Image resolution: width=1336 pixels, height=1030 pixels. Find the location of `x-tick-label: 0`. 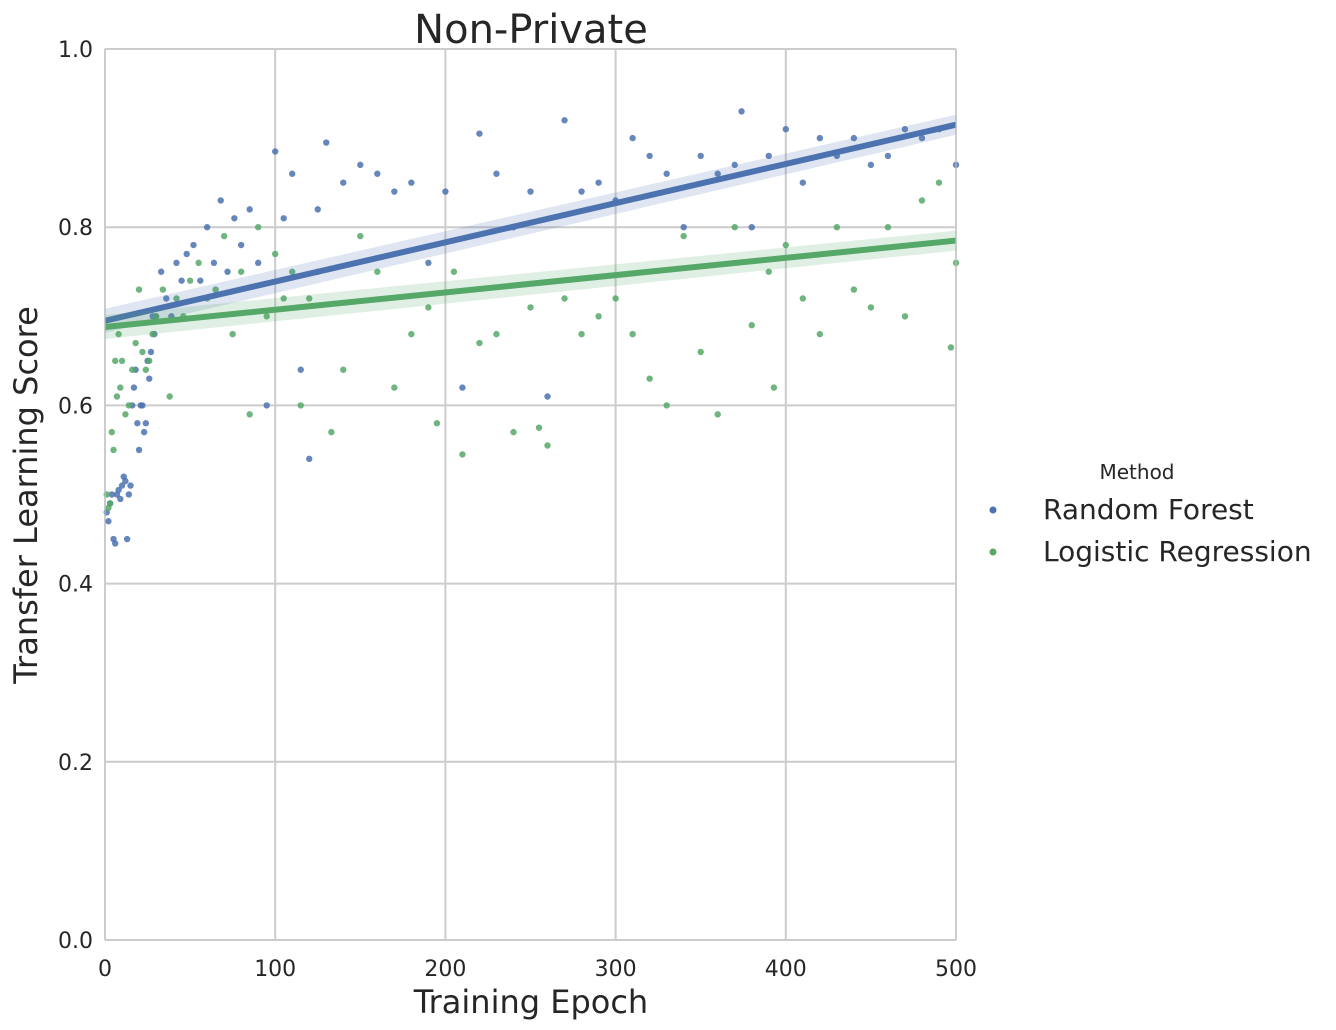

x-tick-label: 0 is located at coordinates (105, 969).